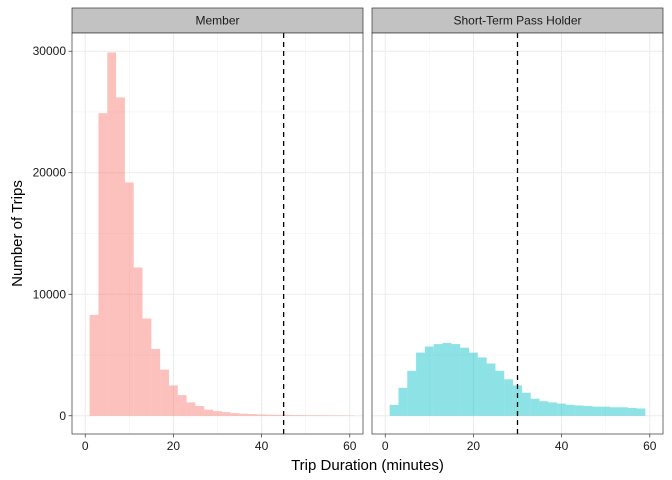  I want to click on y-tick-label: 10000, so click(50, 294).